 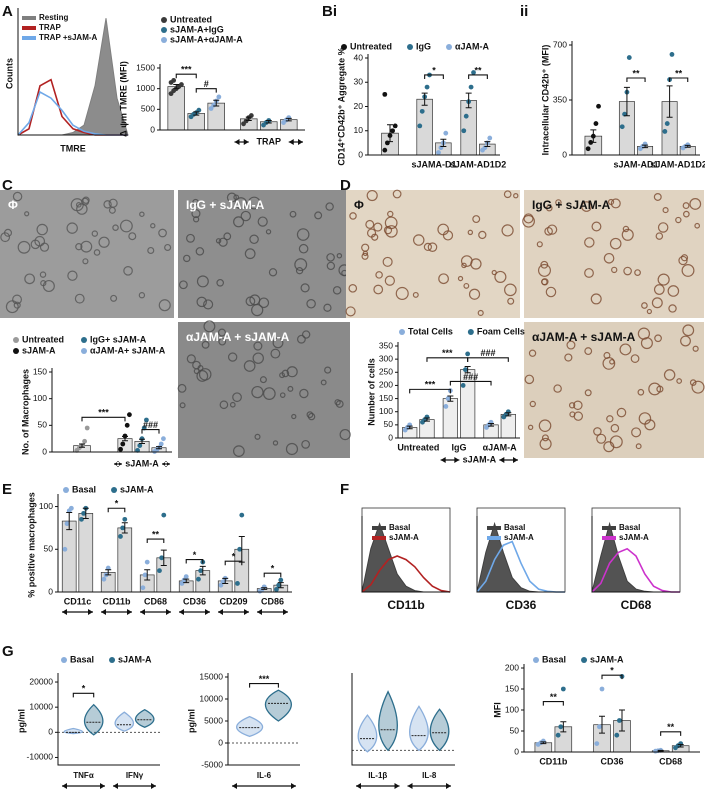 What do you see at coordinates (670, 761) in the screenshot?
I see `x-tick-label: CD68` at bounding box center [670, 761].